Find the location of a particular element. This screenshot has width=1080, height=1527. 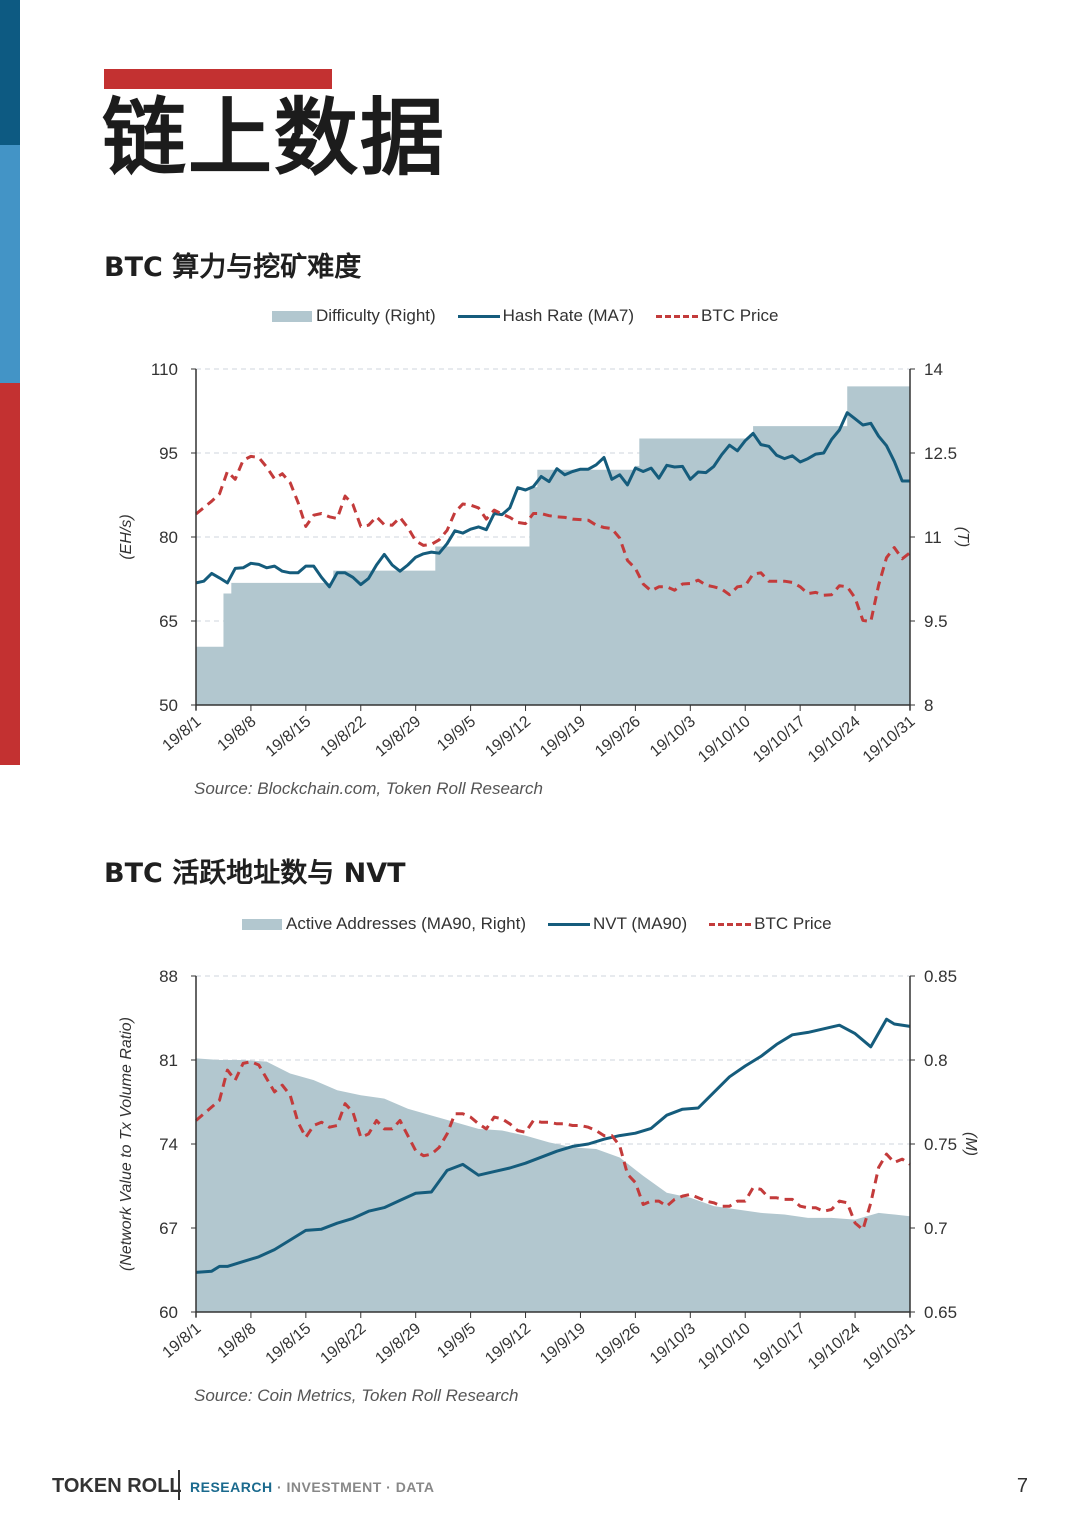

legend-item-active-addresses: Active Addresses (MA90, Right) is located at coordinates (384, 924).